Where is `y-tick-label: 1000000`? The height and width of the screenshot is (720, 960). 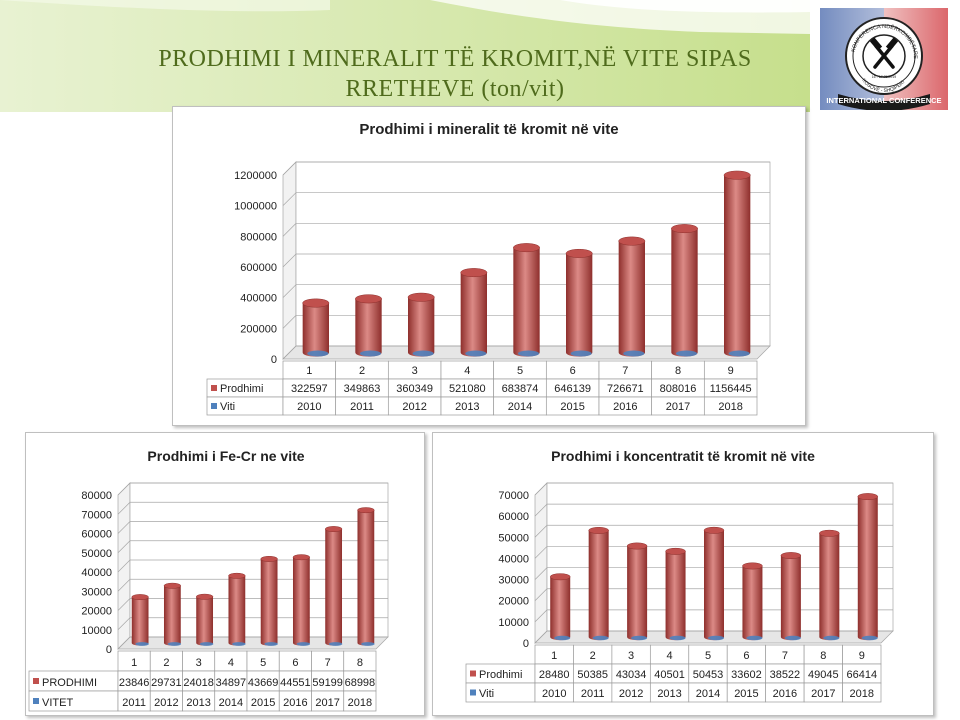
y-tick-label: 1000000 is located at coordinates (255, 207).